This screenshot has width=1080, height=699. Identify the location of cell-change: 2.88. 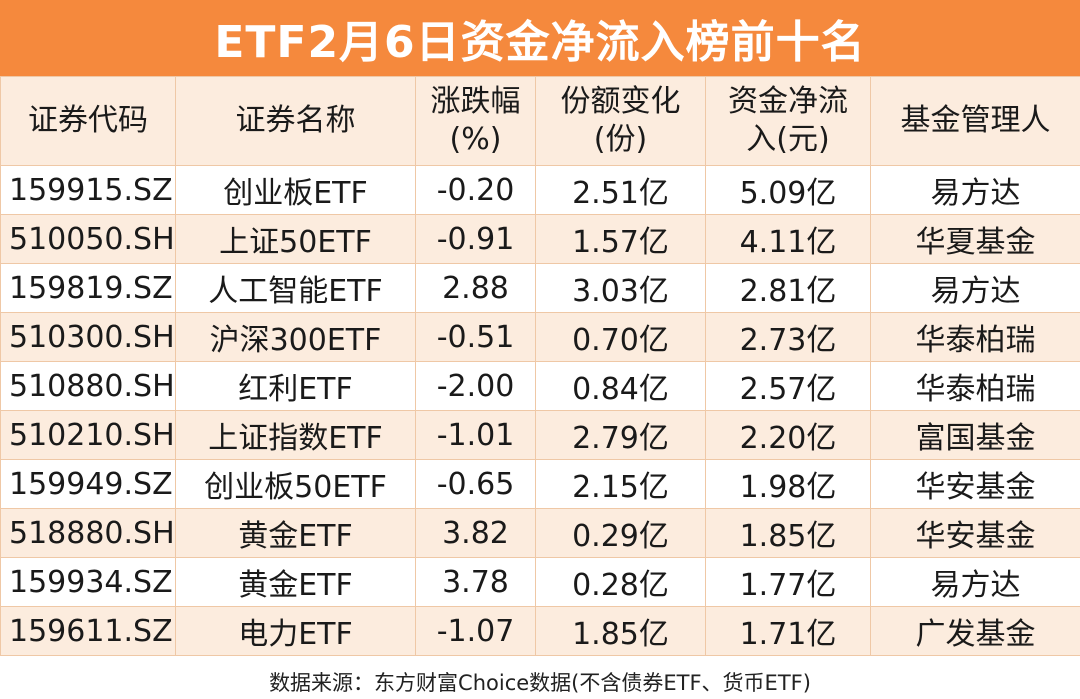
(475, 288).